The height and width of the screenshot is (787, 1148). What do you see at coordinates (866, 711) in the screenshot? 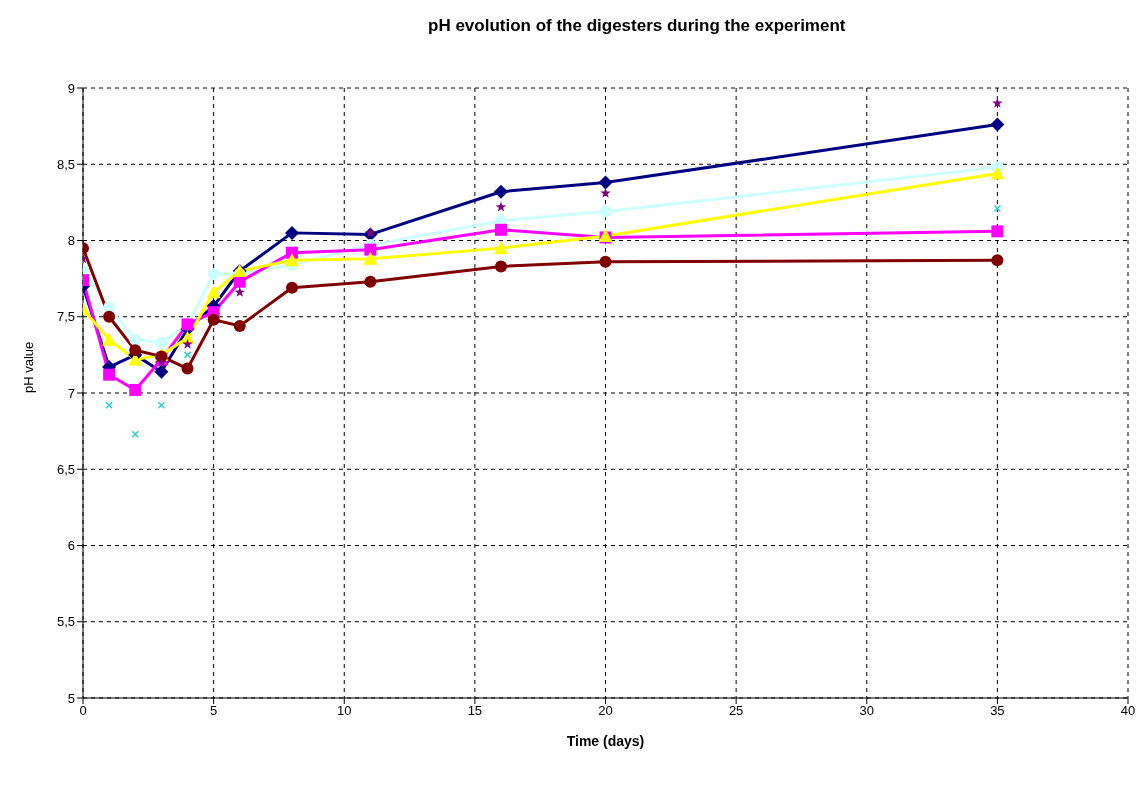
I see `x-tick-label: 30` at bounding box center [866, 711].